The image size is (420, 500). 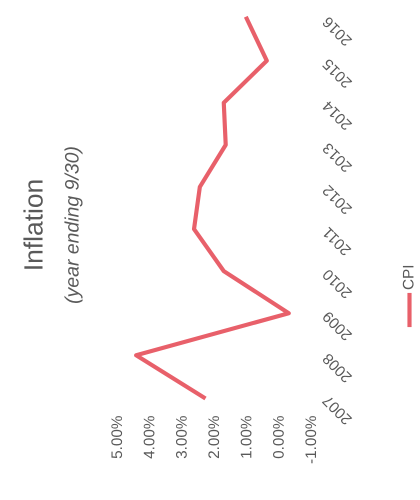 What do you see at coordinates (33, 224) in the screenshot?
I see `text: Inflation` at bounding box center [33, 224].